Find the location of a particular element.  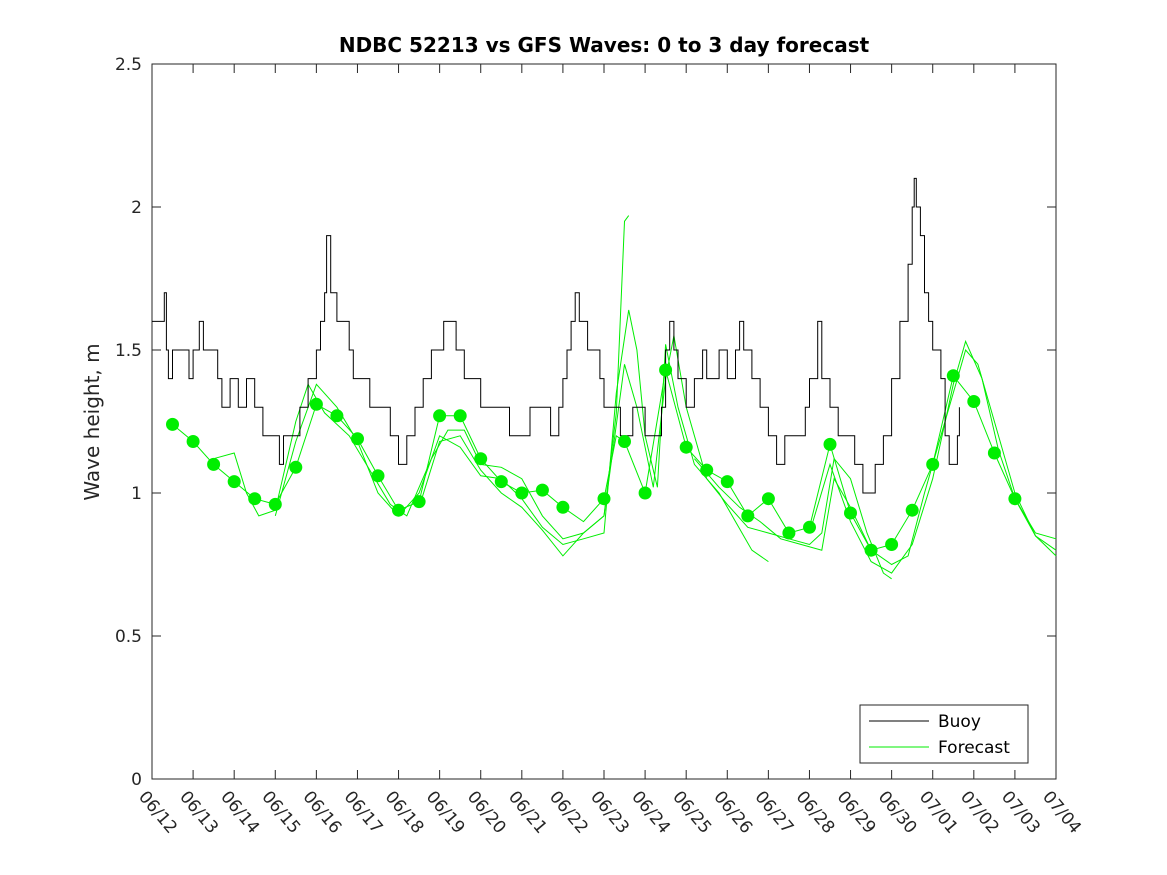

x-tick-label: 06/12 is located at coordinates (157, 812).